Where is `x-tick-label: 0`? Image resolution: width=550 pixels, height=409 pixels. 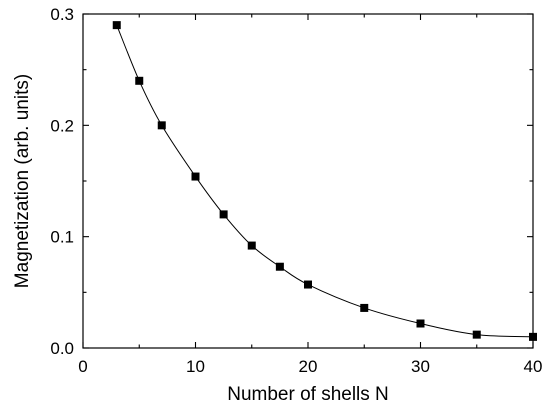 x-tick-label: 0 is located at coordinates (82, 366).